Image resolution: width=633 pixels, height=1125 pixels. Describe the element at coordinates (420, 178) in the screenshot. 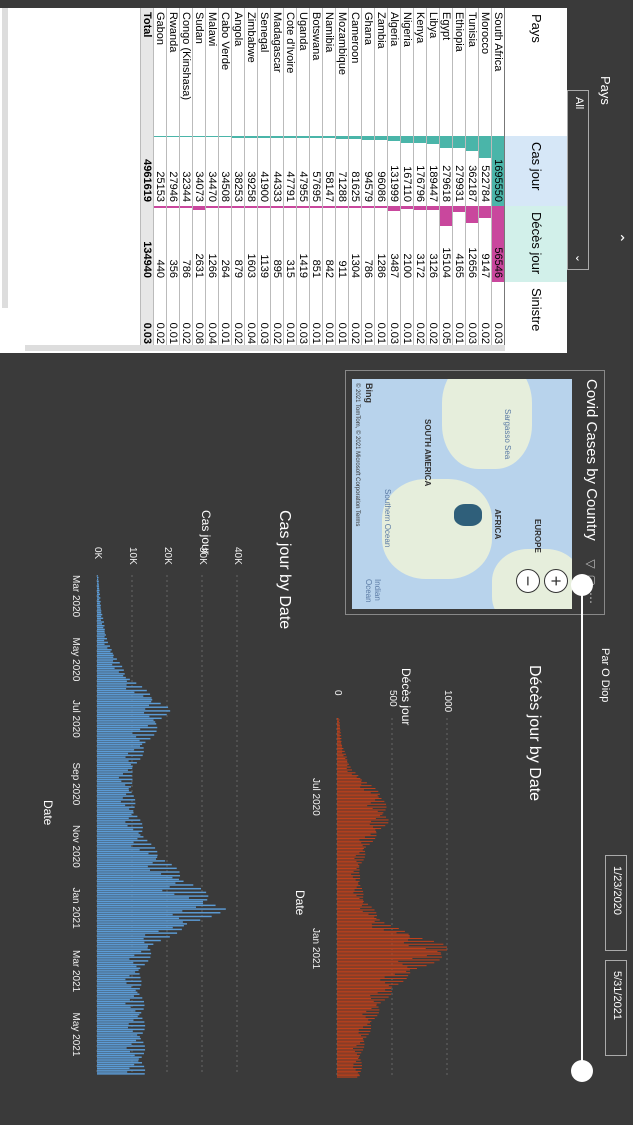

I see `table-row: Kenya 176796 3172 0.02` at that location.